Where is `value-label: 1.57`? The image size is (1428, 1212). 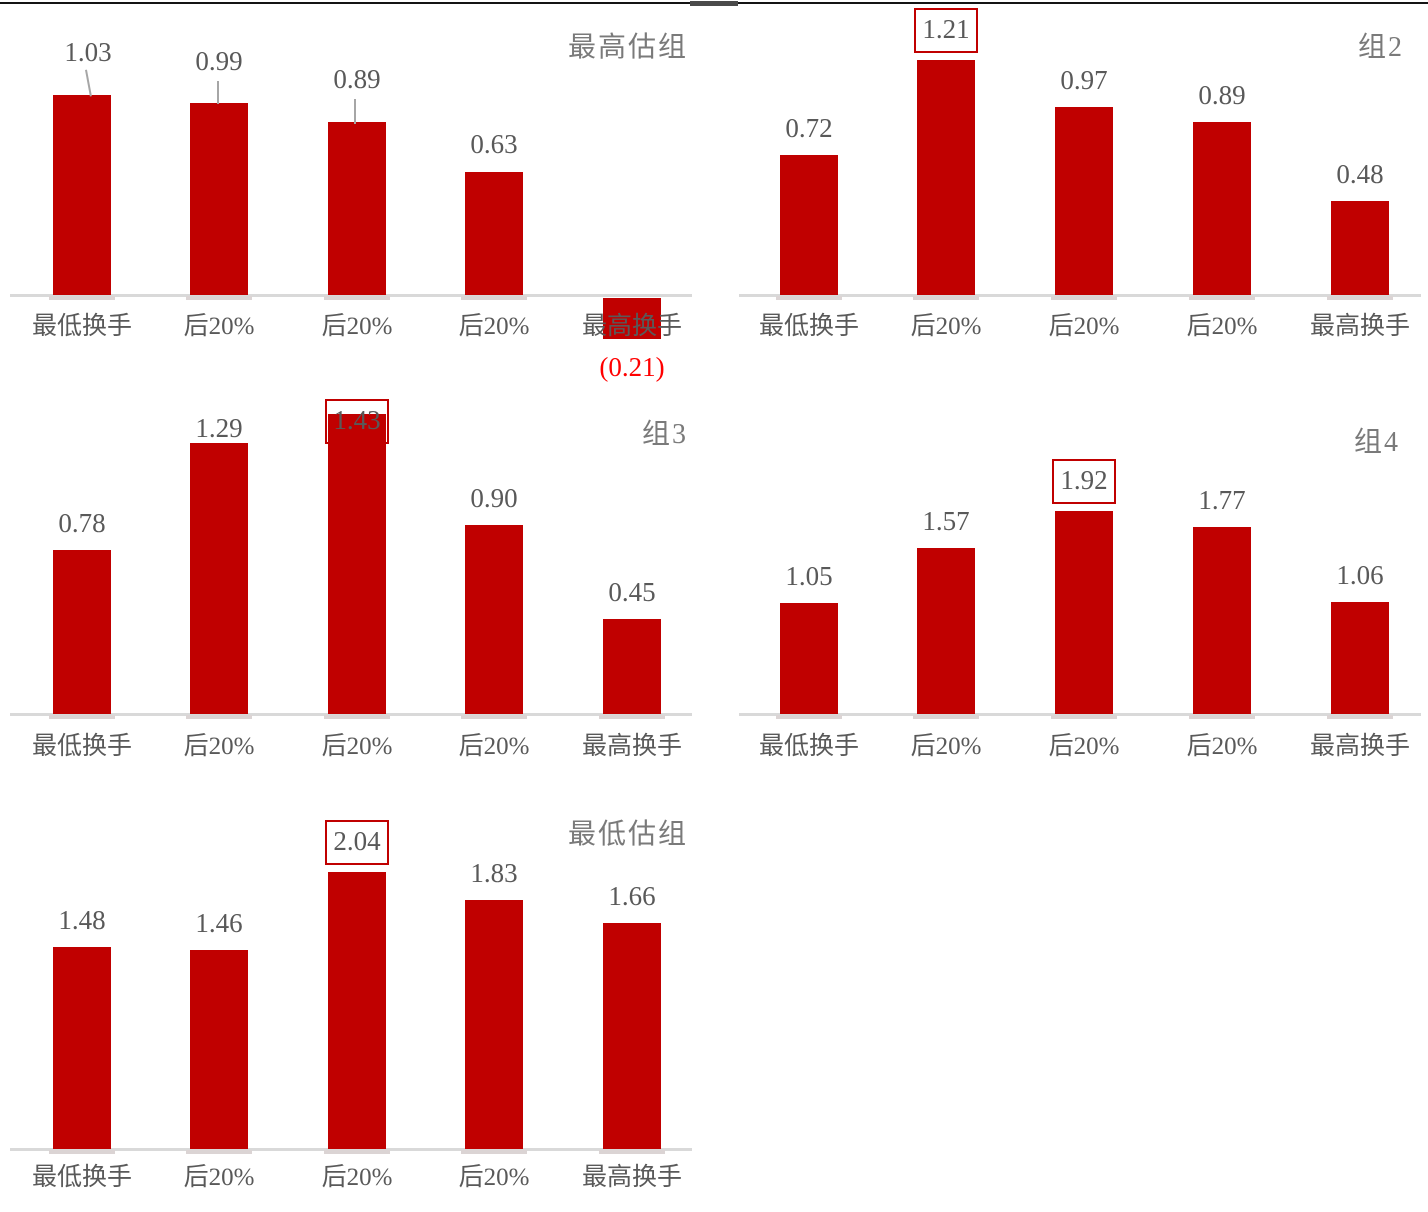 value-label: 1.57 is located at coordinates (946, 521).